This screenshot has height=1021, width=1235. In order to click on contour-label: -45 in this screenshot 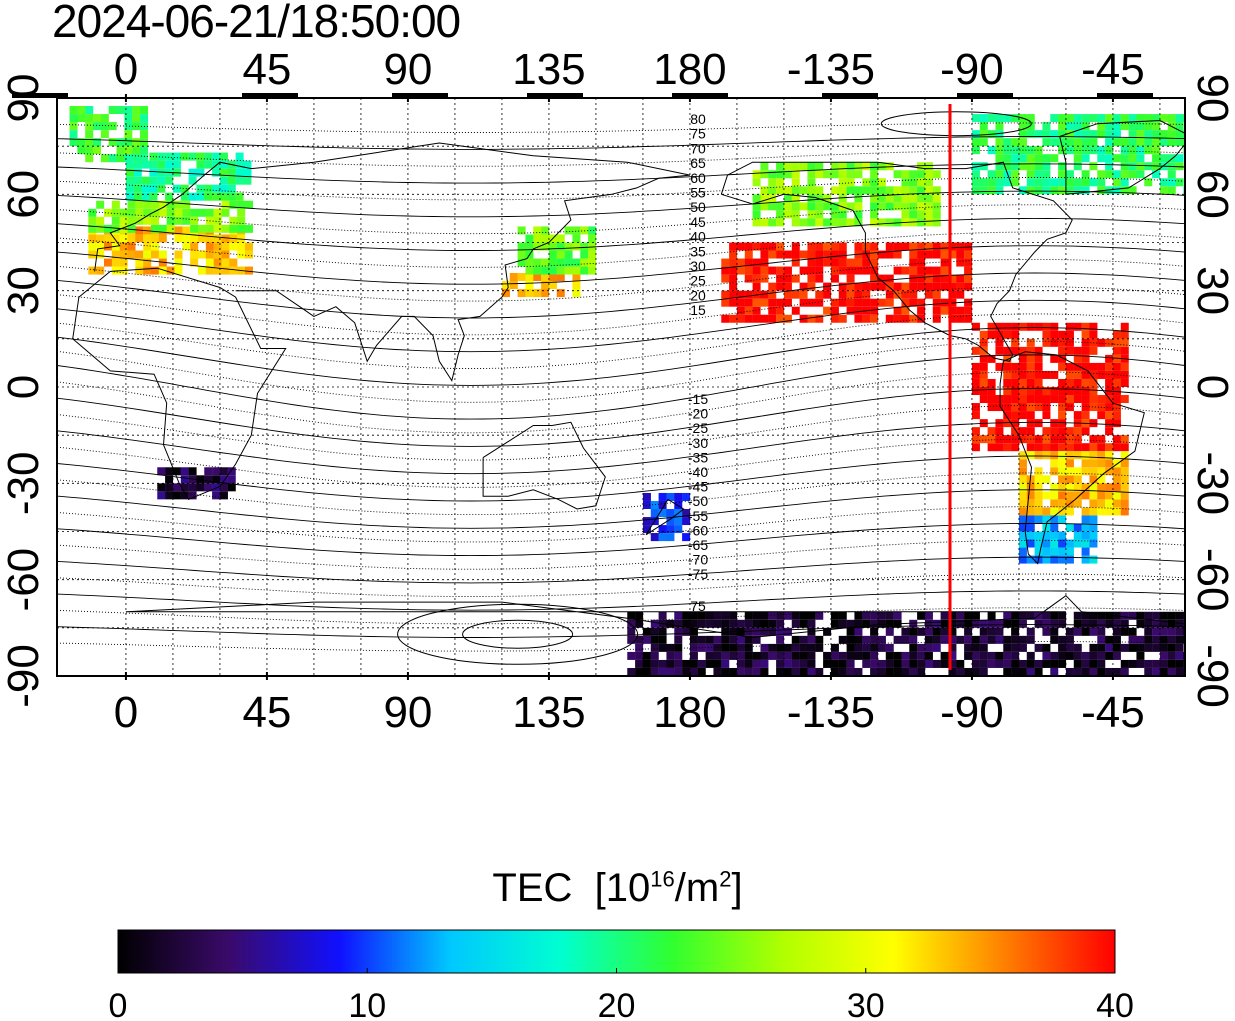, I will do `click(698, 487)`.